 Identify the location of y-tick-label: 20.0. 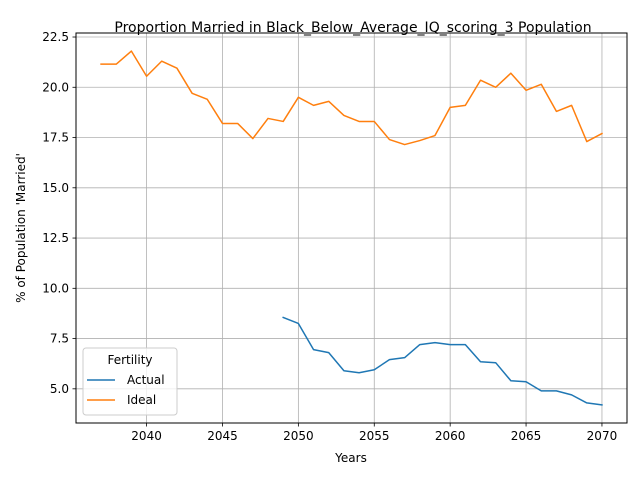
(55, 87).